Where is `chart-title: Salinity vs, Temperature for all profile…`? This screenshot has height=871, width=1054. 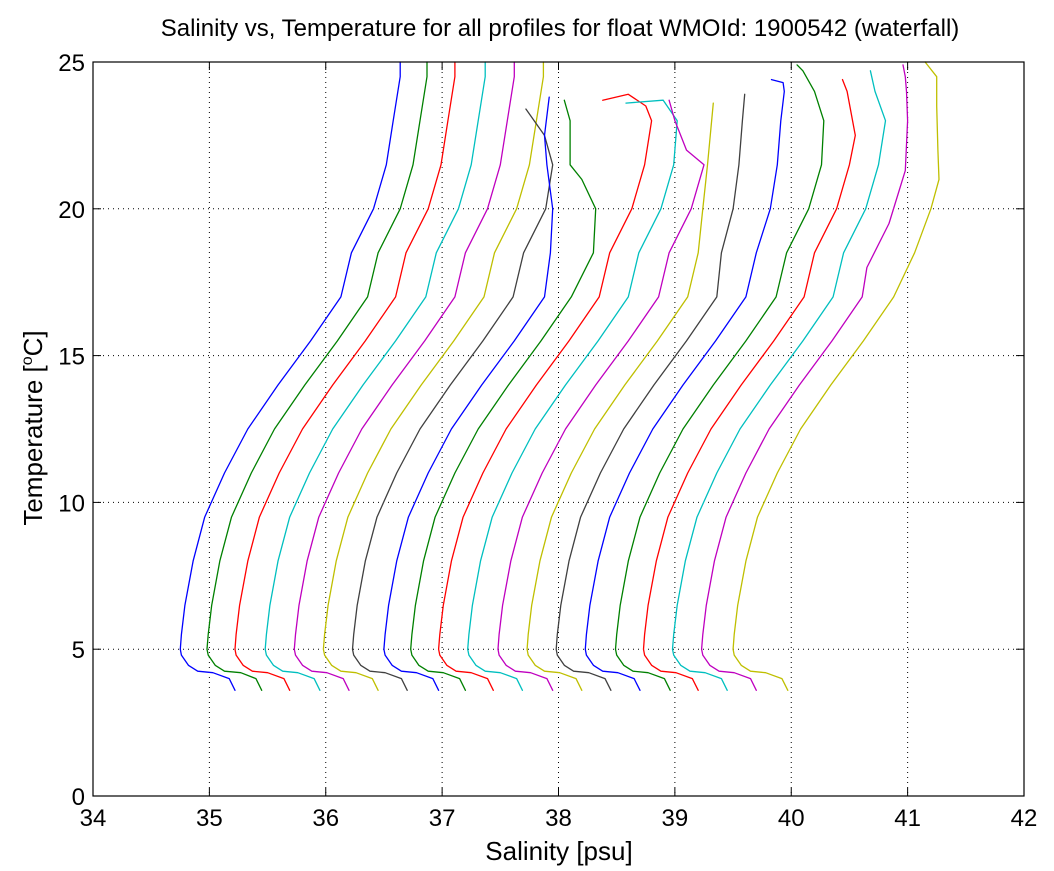
chart-title: Salinity vs, Temperature for all profile… is located at coordinates (560, 28).